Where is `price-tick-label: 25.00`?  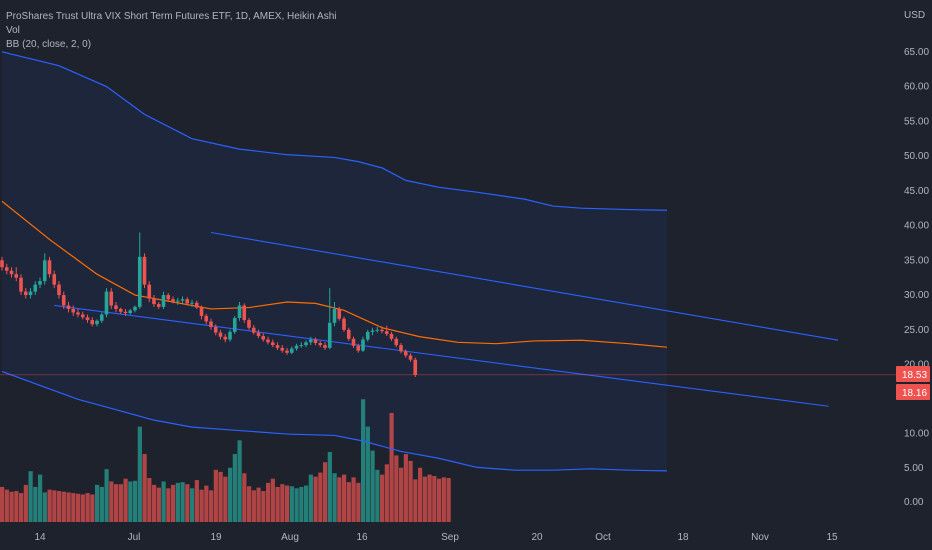
price-tick-label: 25.00 is located at coordinates (916, 330).